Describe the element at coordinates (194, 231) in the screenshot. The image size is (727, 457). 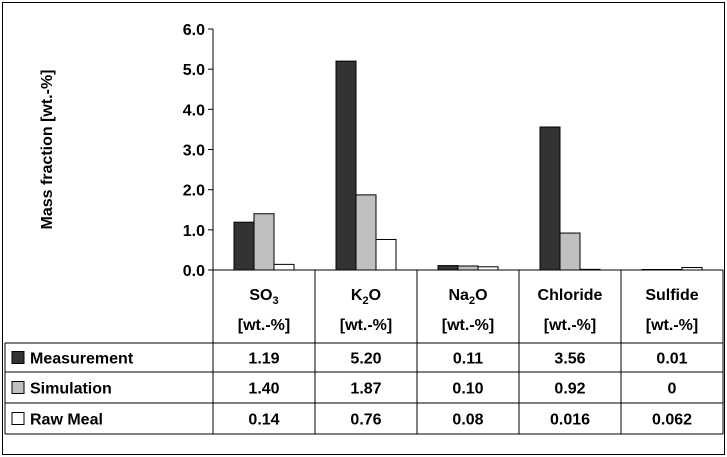
I see `y-tick-label: 1.0` at that location.